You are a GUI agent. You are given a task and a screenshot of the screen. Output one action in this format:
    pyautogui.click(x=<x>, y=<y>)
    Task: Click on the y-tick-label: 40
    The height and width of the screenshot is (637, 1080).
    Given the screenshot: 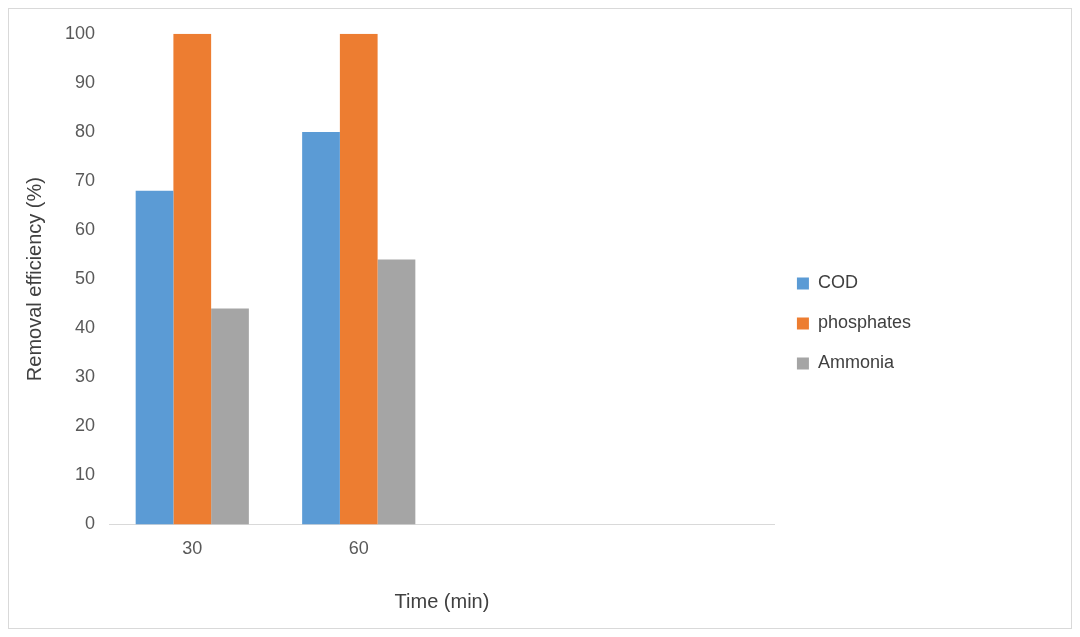 What is the action you would take?
    pyautogui.click(x=85, y=327)
    